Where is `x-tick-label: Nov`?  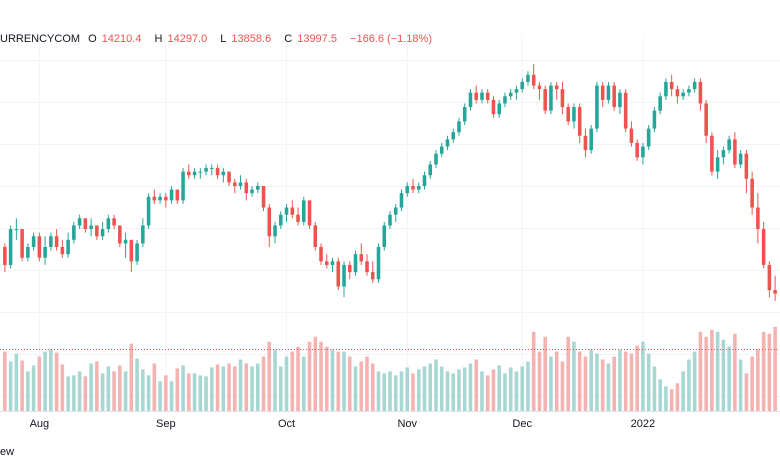 x-tick-label: Nov is located at coordinates (407, 424).